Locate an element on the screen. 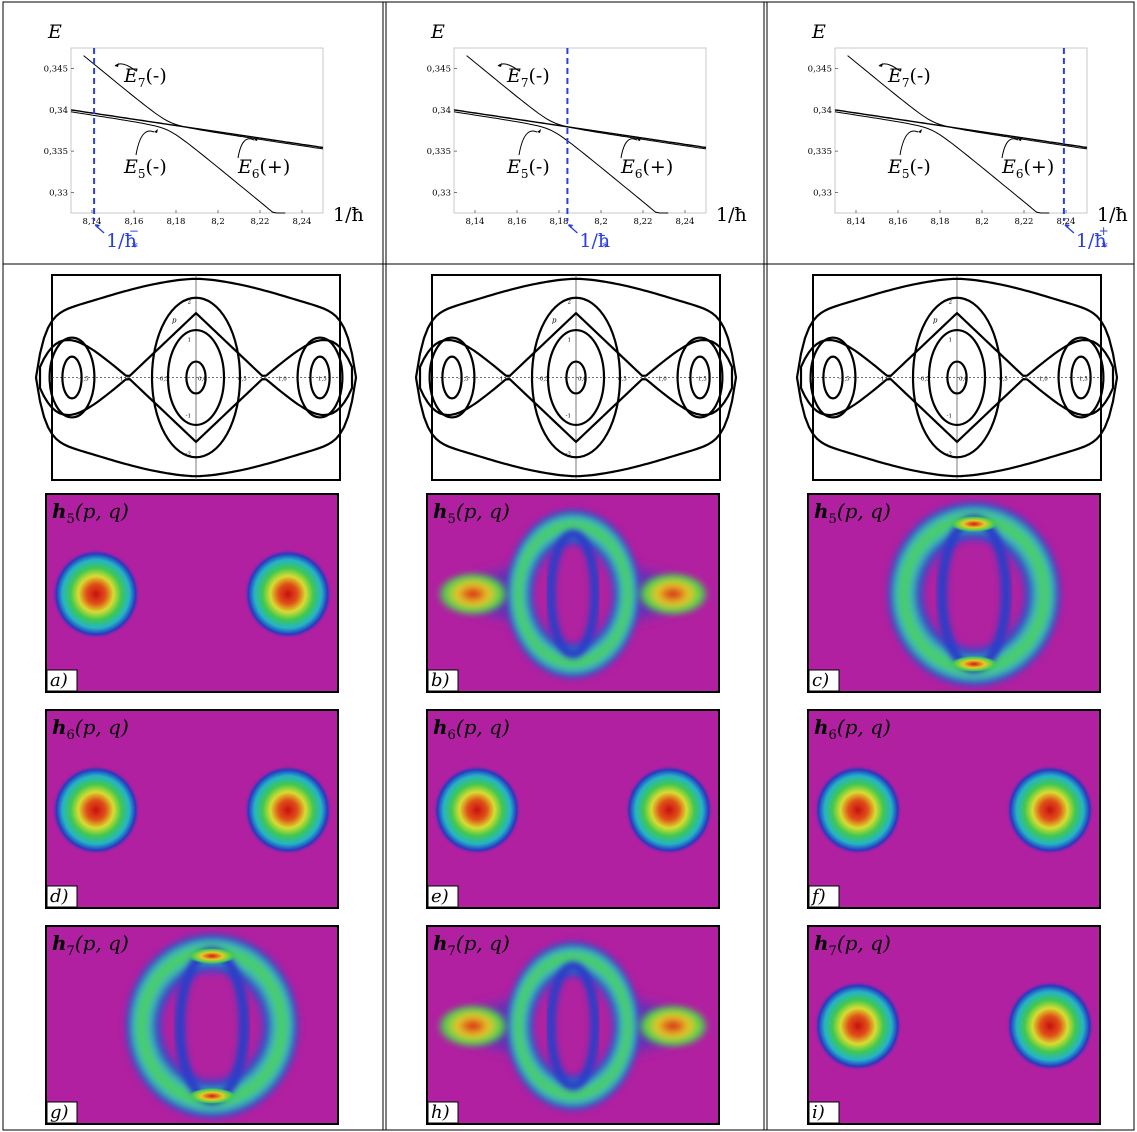  husimi-panel-e: h6(p, q) e) is located at coordinates (573, 809).